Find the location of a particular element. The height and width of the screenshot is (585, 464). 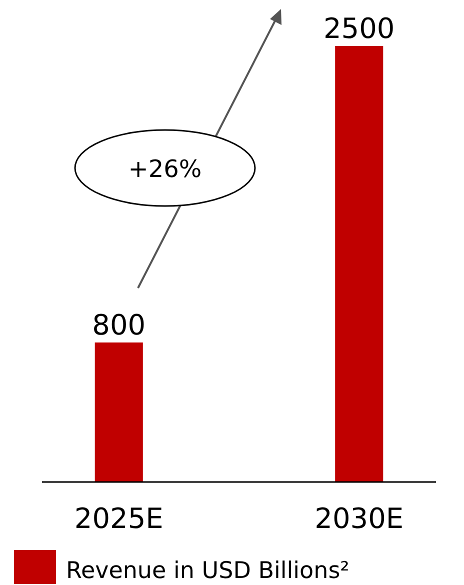

annotation: +26% is located at coordinates (165, 169).